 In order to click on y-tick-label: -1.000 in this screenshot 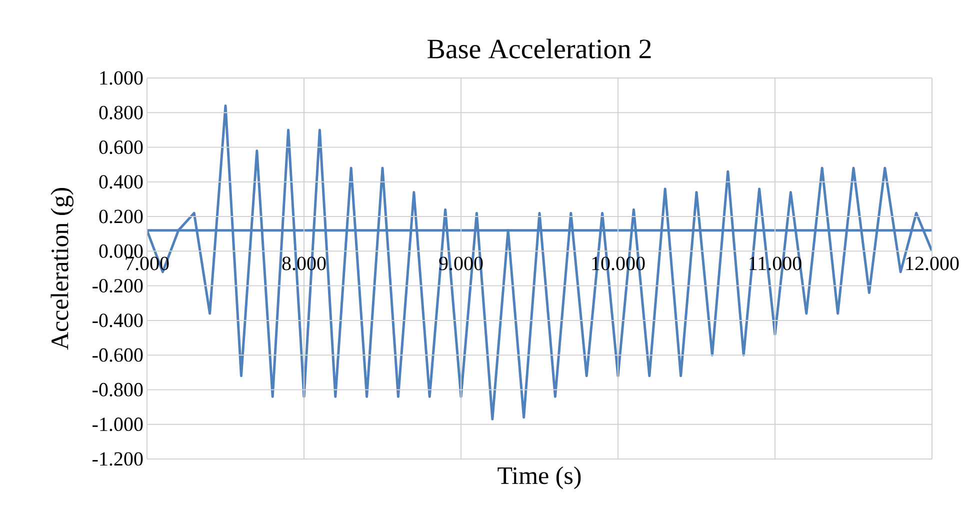, I will do `click(117, 425)`.